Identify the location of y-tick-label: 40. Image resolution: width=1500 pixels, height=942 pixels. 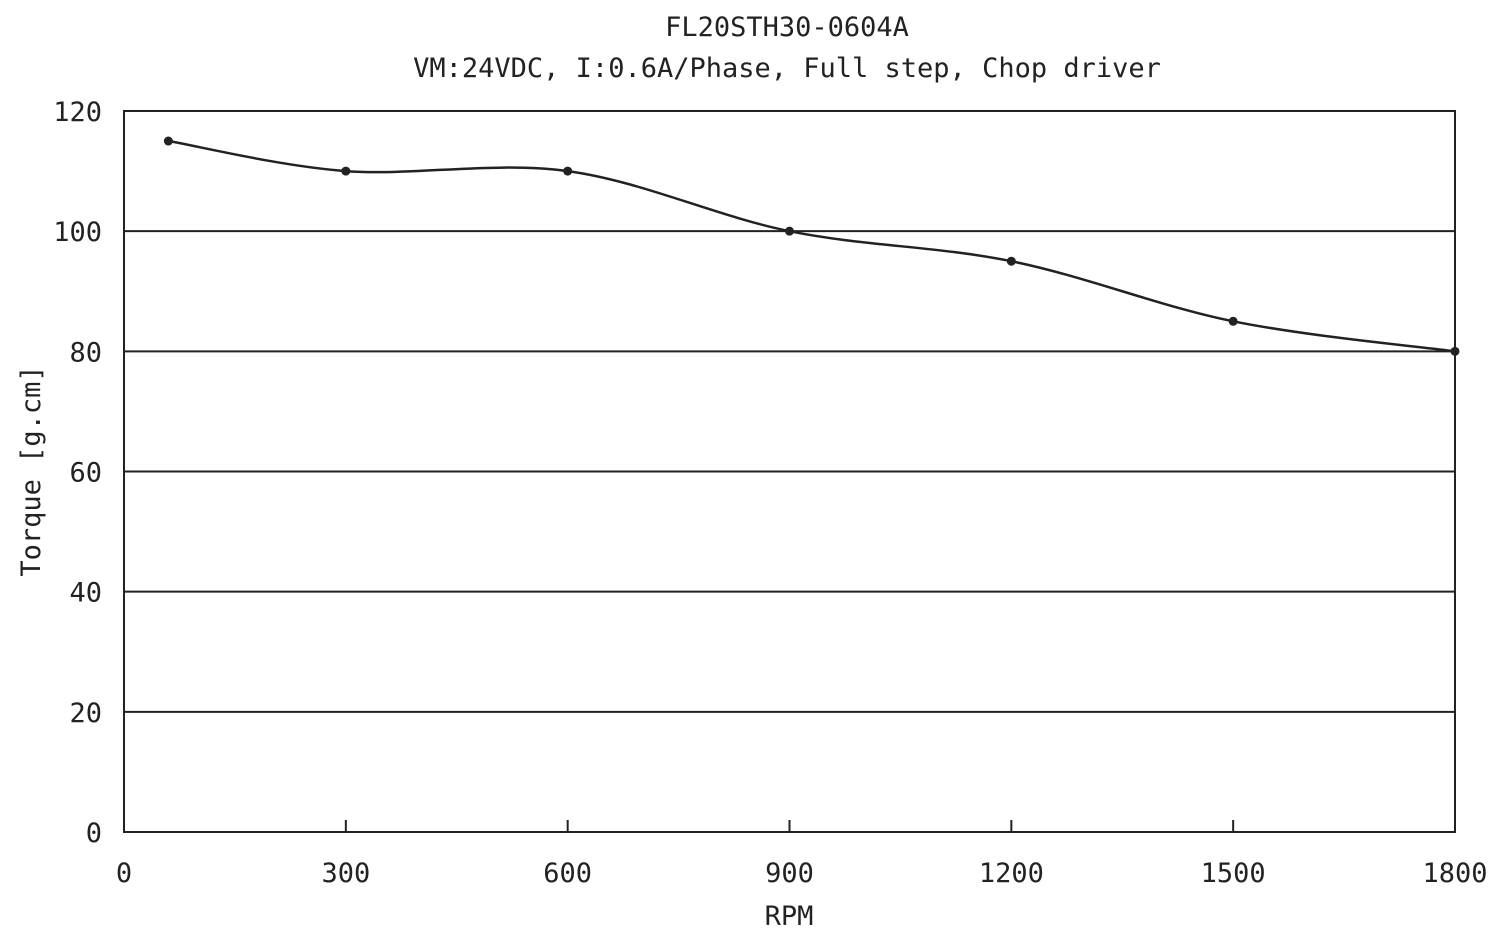
(85, 593).